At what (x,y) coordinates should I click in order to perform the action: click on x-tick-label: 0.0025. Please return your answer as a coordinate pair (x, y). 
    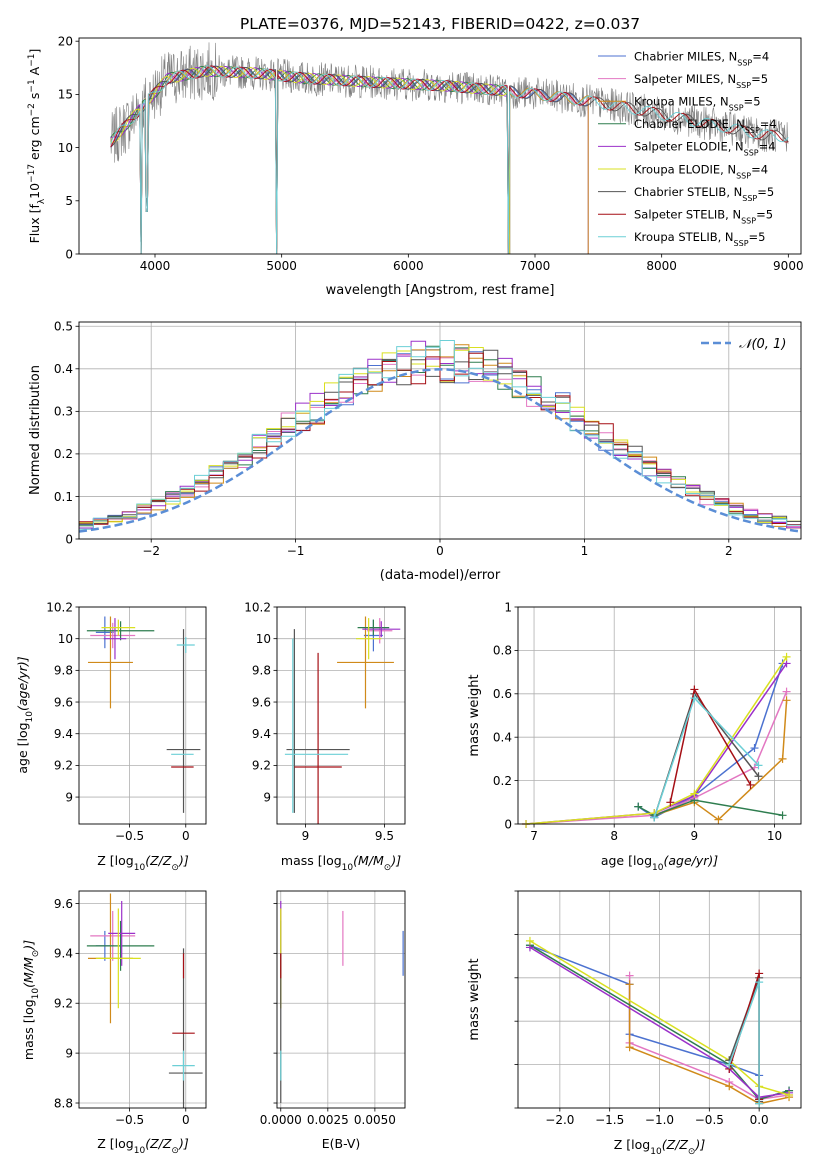
    Looking at the image, I should click on (328, 1120).